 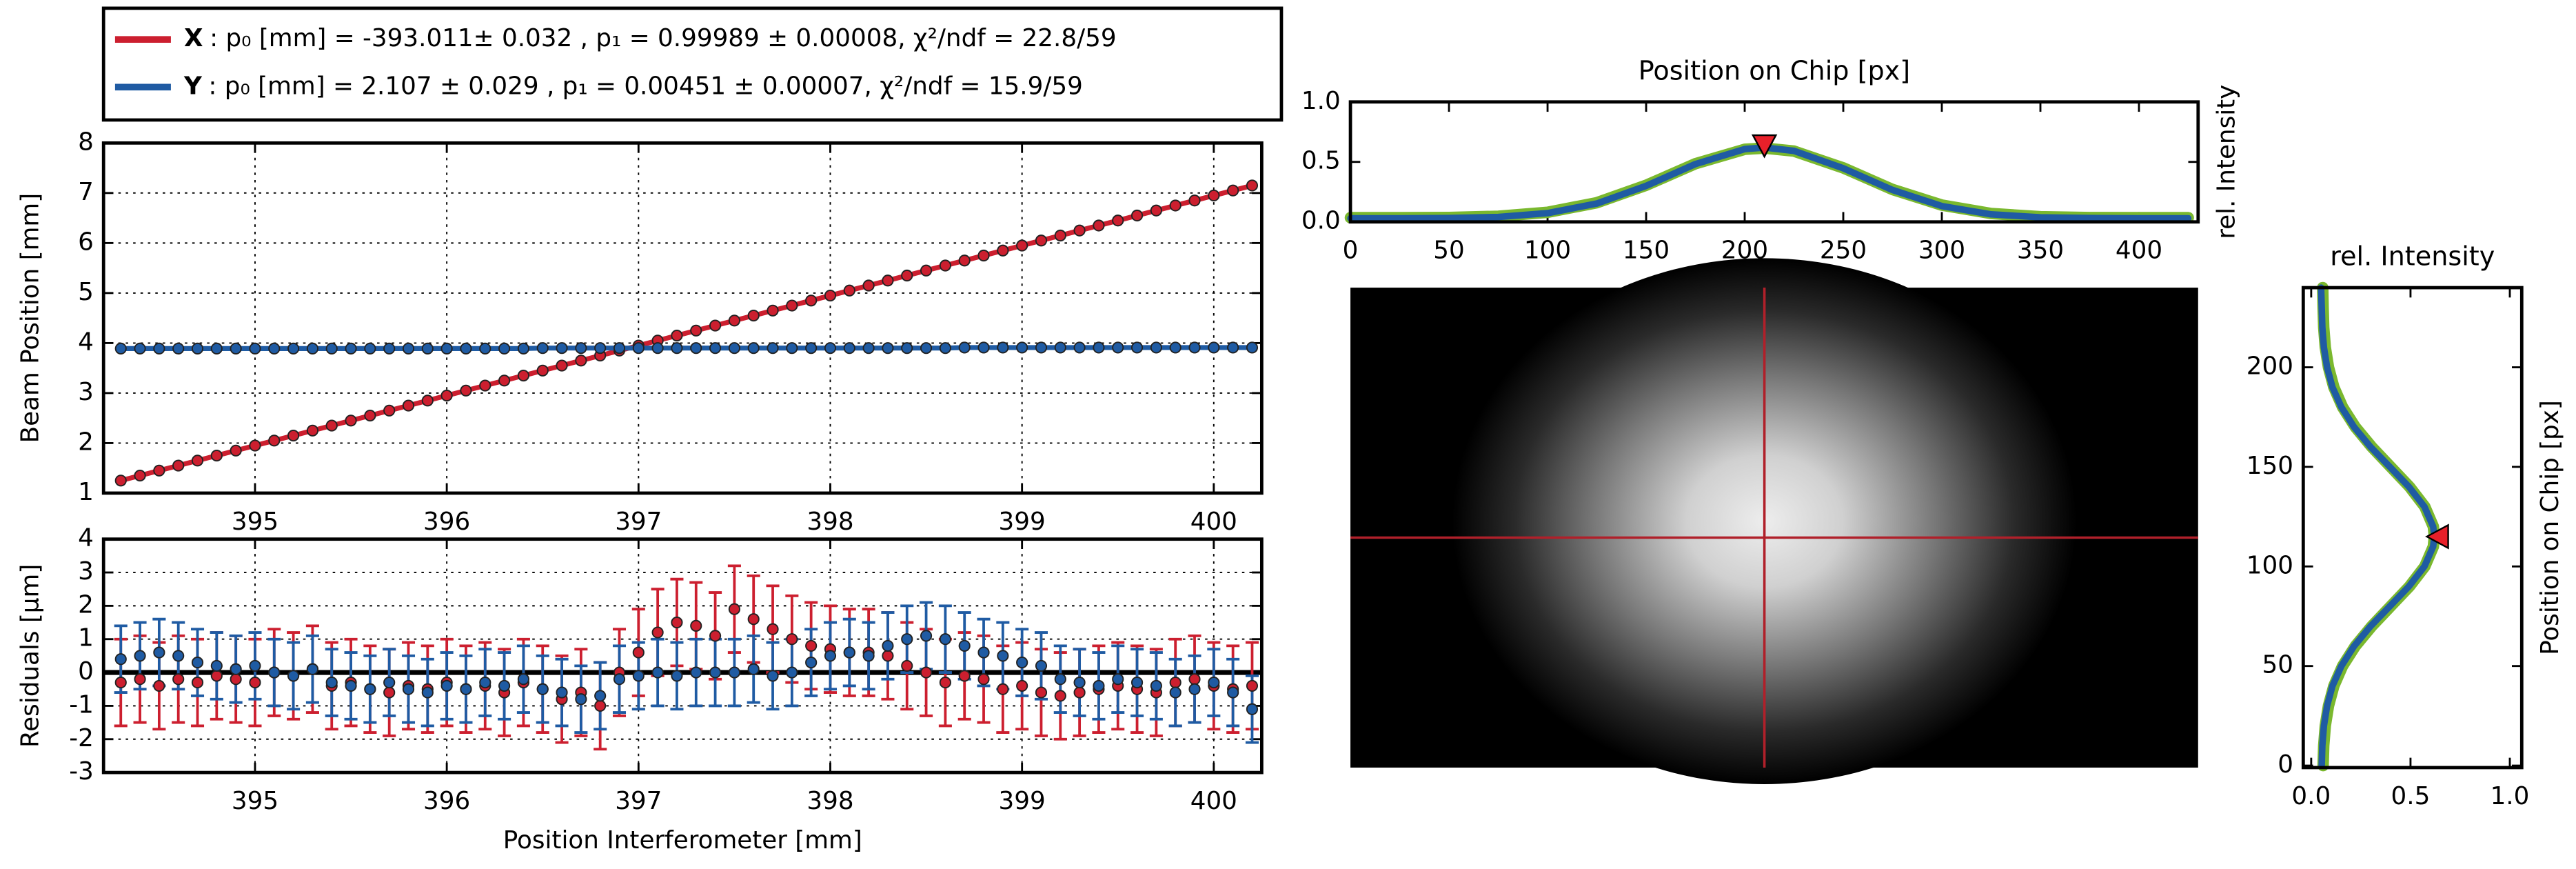 What do you see at coordinates (2410, 796) in the screenshot?
I see `x-tick-label: 0.5` at bounding box center [2410, 796].